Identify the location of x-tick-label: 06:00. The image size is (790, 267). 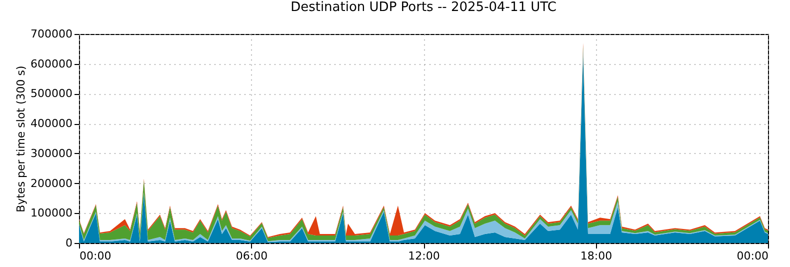
(252, 256).